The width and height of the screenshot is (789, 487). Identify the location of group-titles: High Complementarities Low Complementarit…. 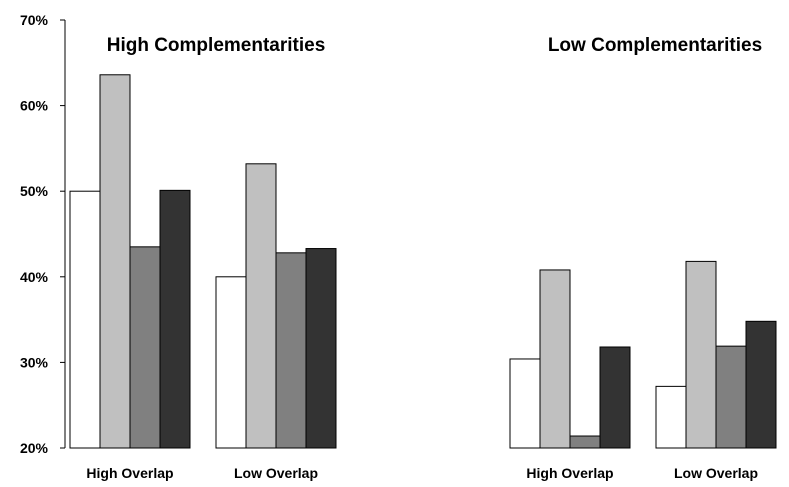
(434, 45).